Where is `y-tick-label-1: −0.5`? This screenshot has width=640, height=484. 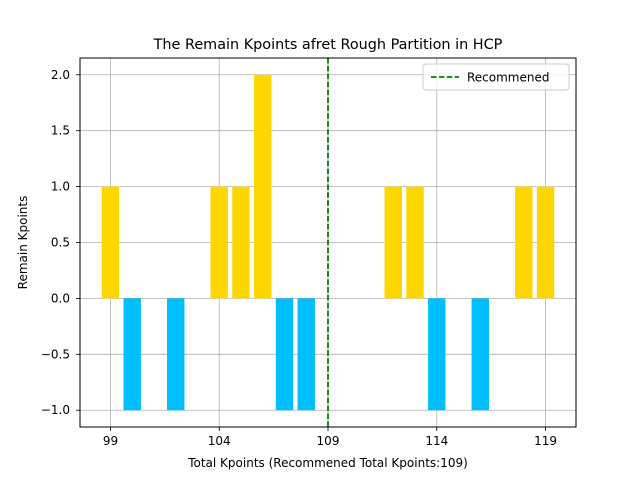 y-tick-label-1: −0.5 is located at coordinates (55, 354).